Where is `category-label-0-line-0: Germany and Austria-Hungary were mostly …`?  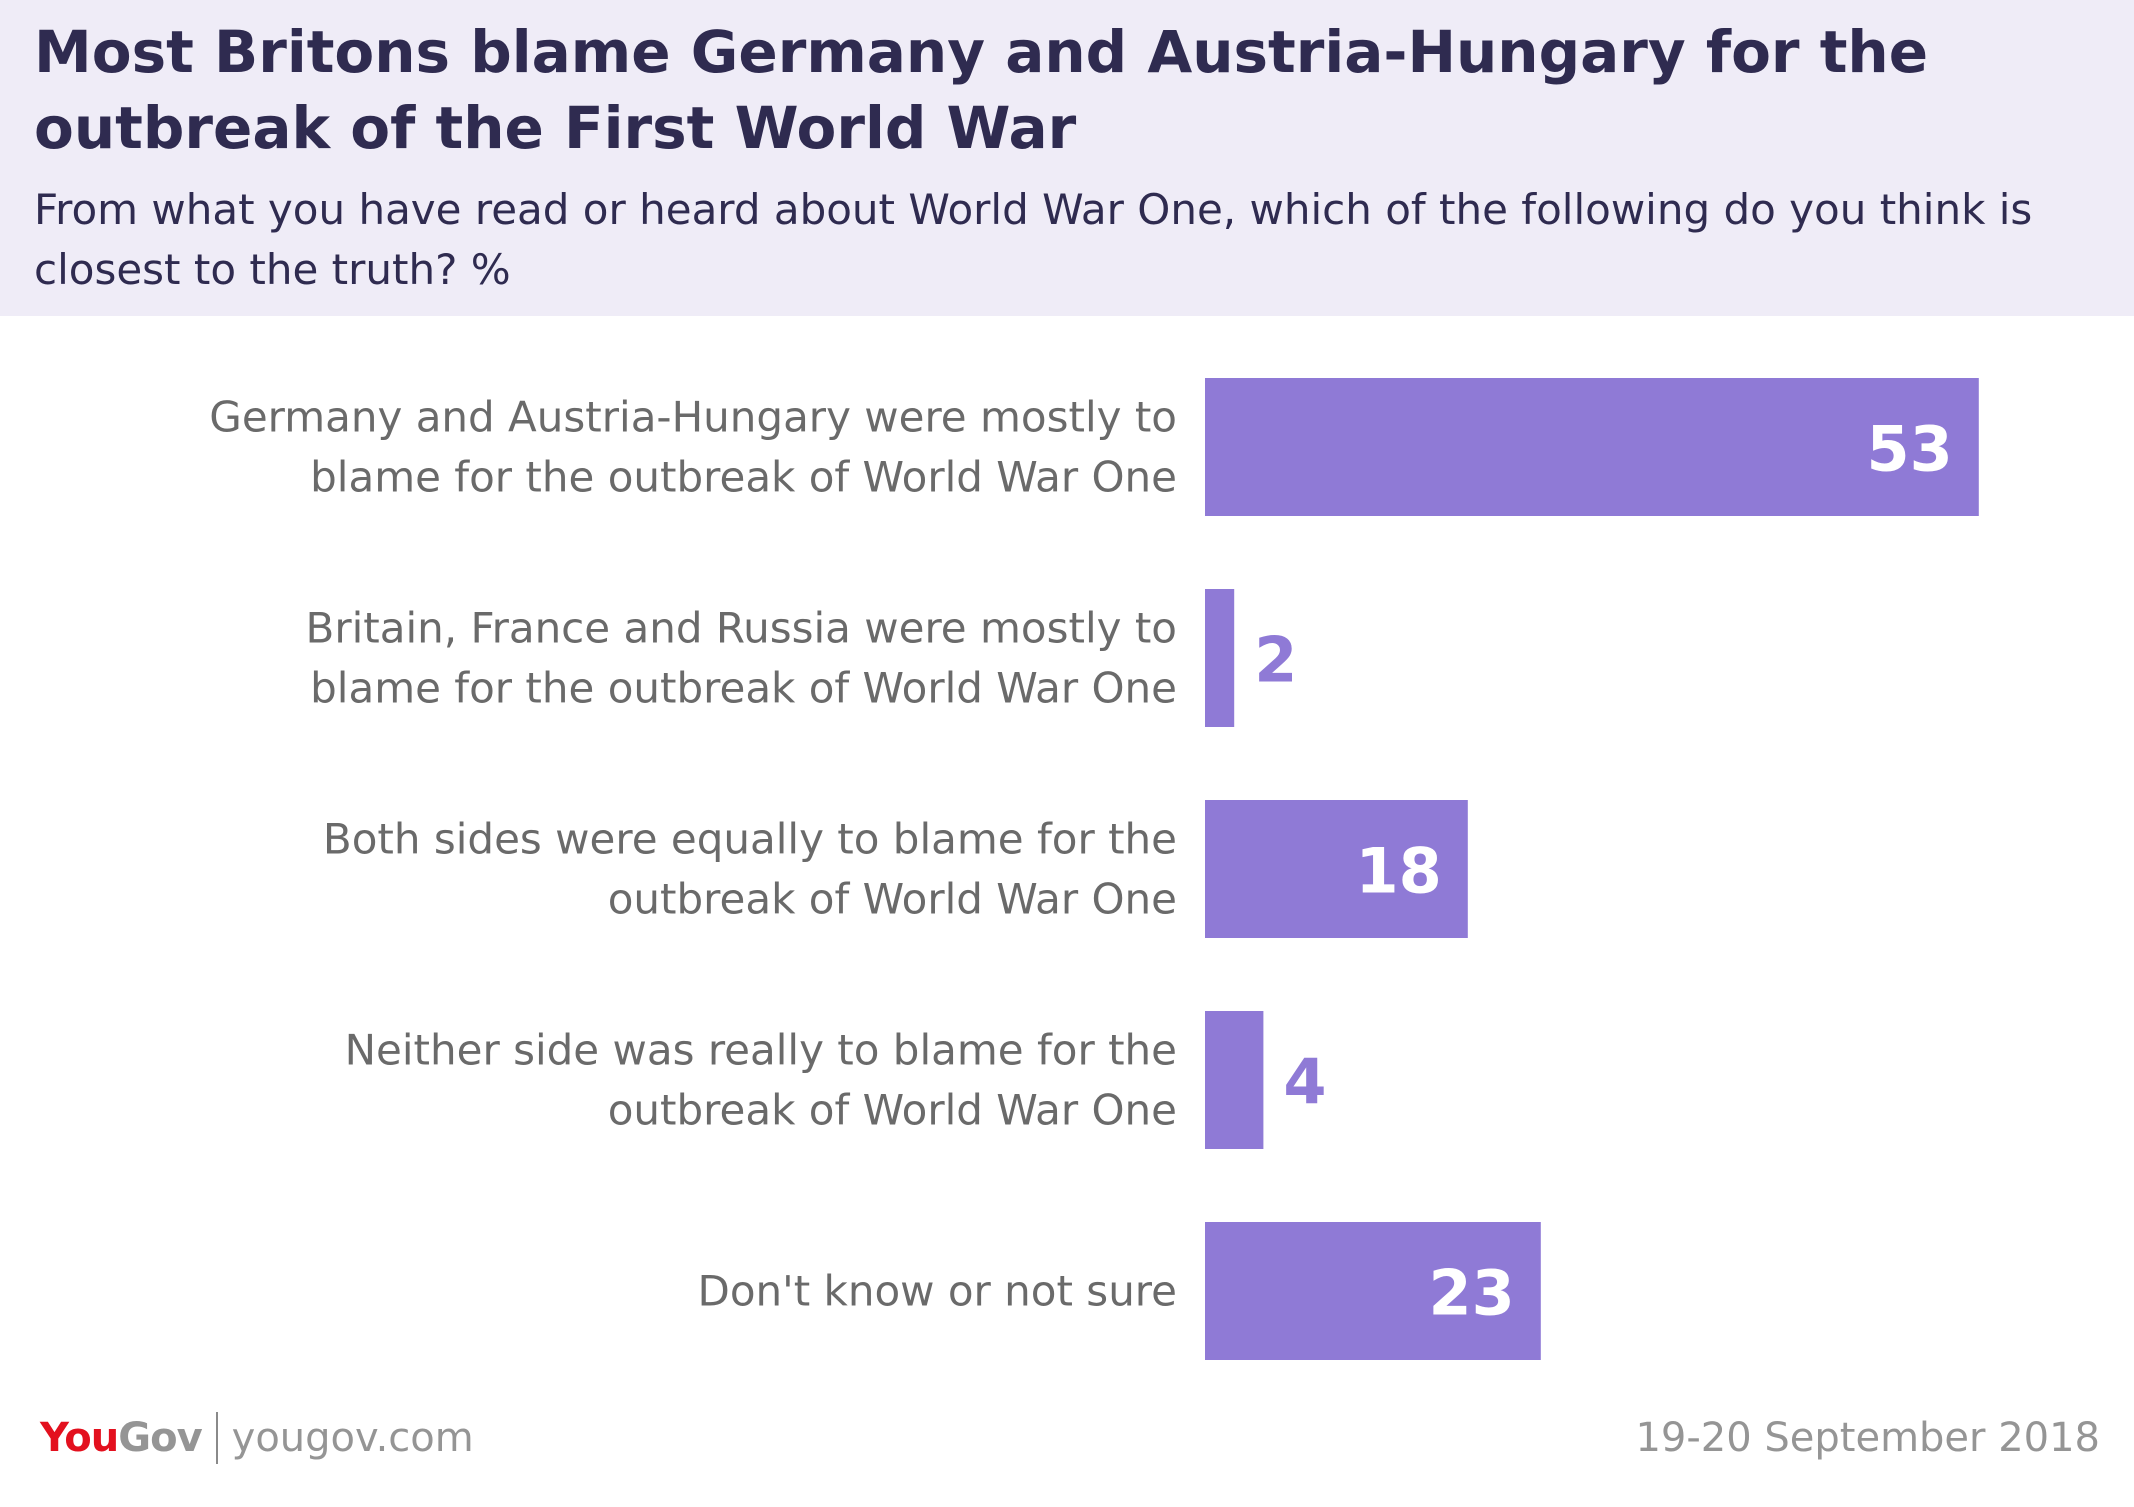 category-label-0-line-0: Germany and Austria-Hungary were mostly … is located at coordinates (693, 417).